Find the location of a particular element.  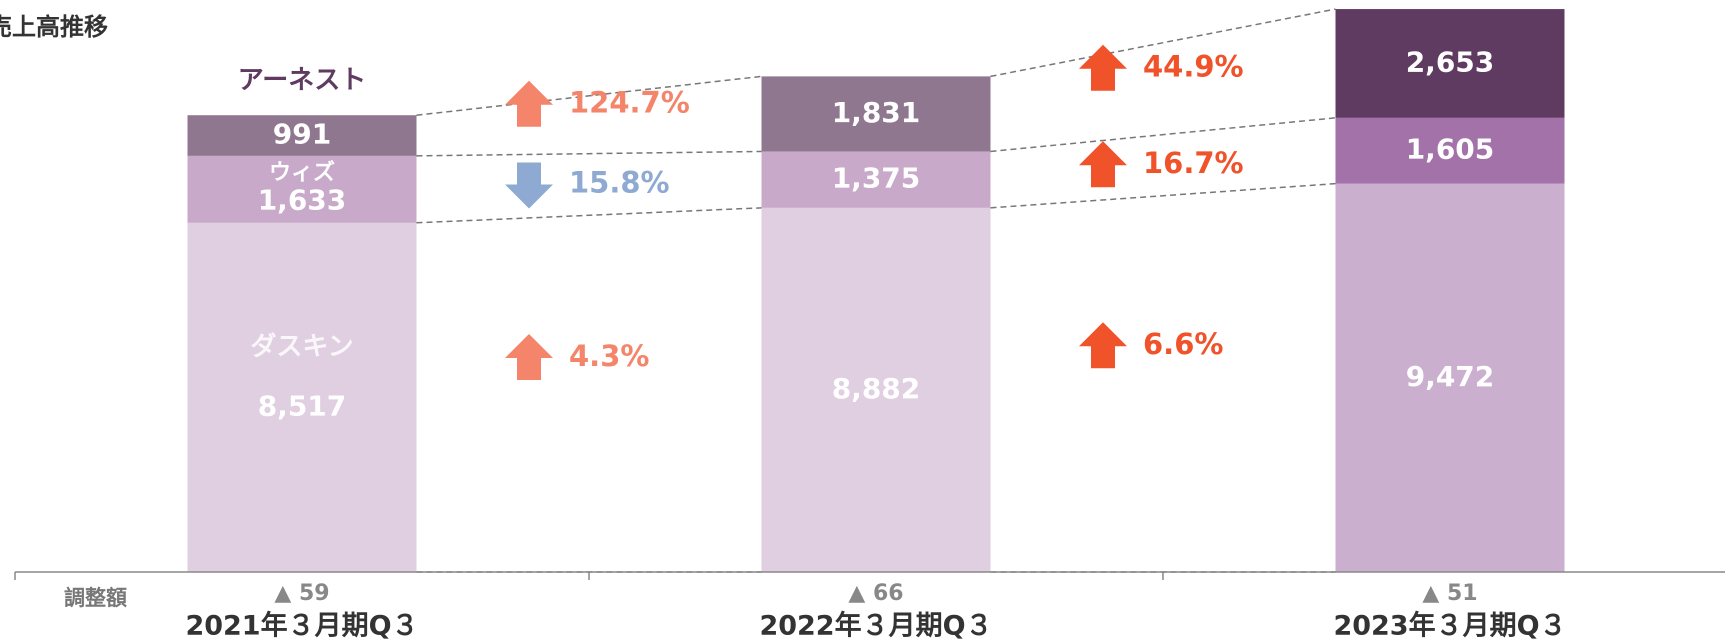

x-tick-label: 2021年３月期Q３ is located at coordinates (301, 626).